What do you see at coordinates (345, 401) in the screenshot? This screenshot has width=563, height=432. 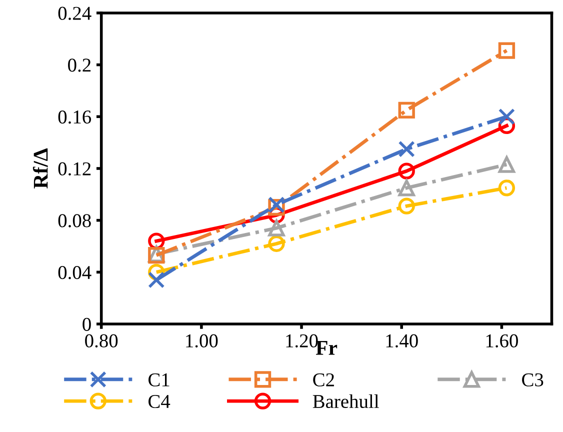 I see `legend-label: Barehull` at bounding box center [345, 401].